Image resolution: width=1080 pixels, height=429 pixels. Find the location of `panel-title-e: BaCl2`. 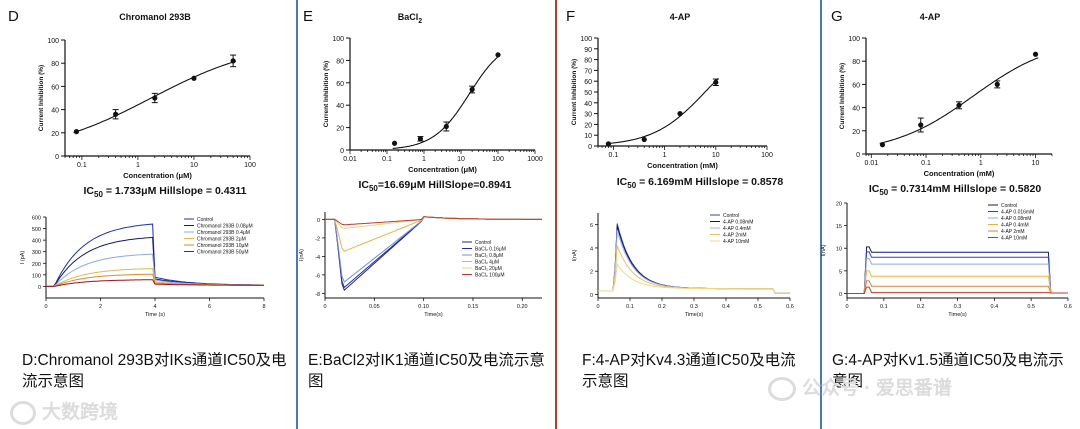

panel-title-e: BaCl2 is located at coordinates (410, 18).